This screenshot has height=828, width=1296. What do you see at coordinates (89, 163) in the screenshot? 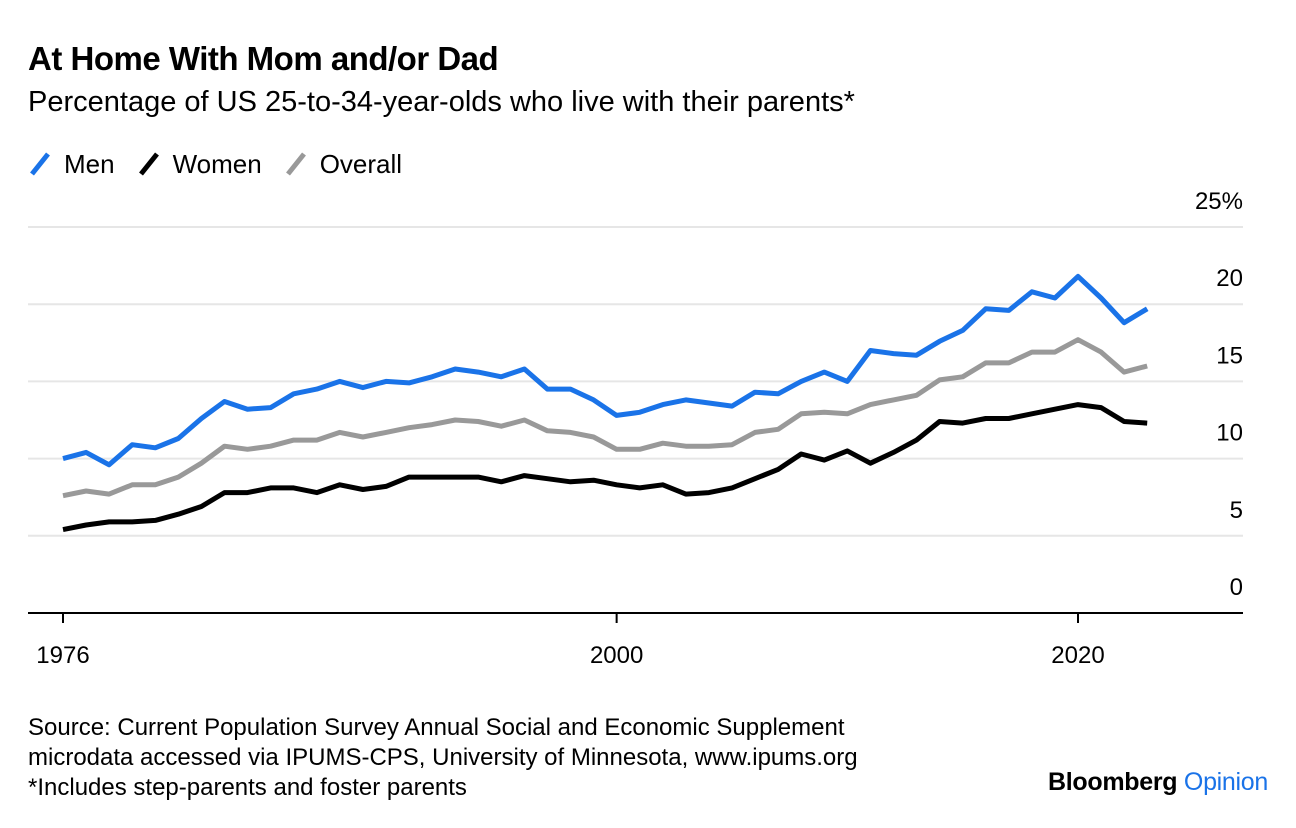
I see `legend-label-men: Men` at bounding box center [89, 163].